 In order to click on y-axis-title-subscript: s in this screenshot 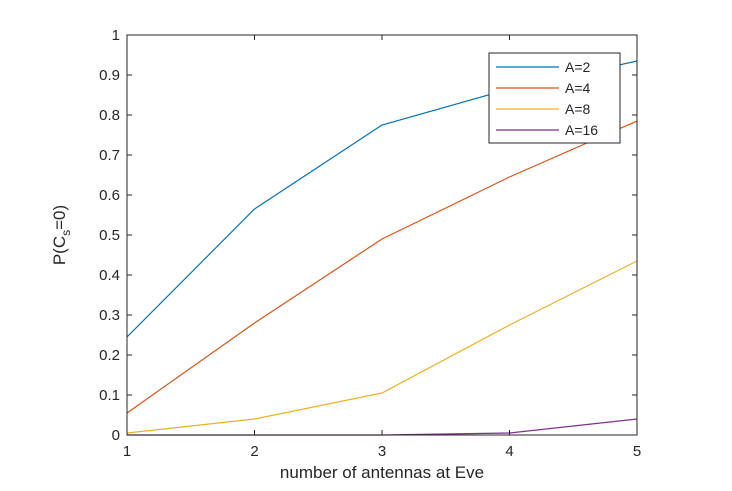, I will do `click(66, 233)`.